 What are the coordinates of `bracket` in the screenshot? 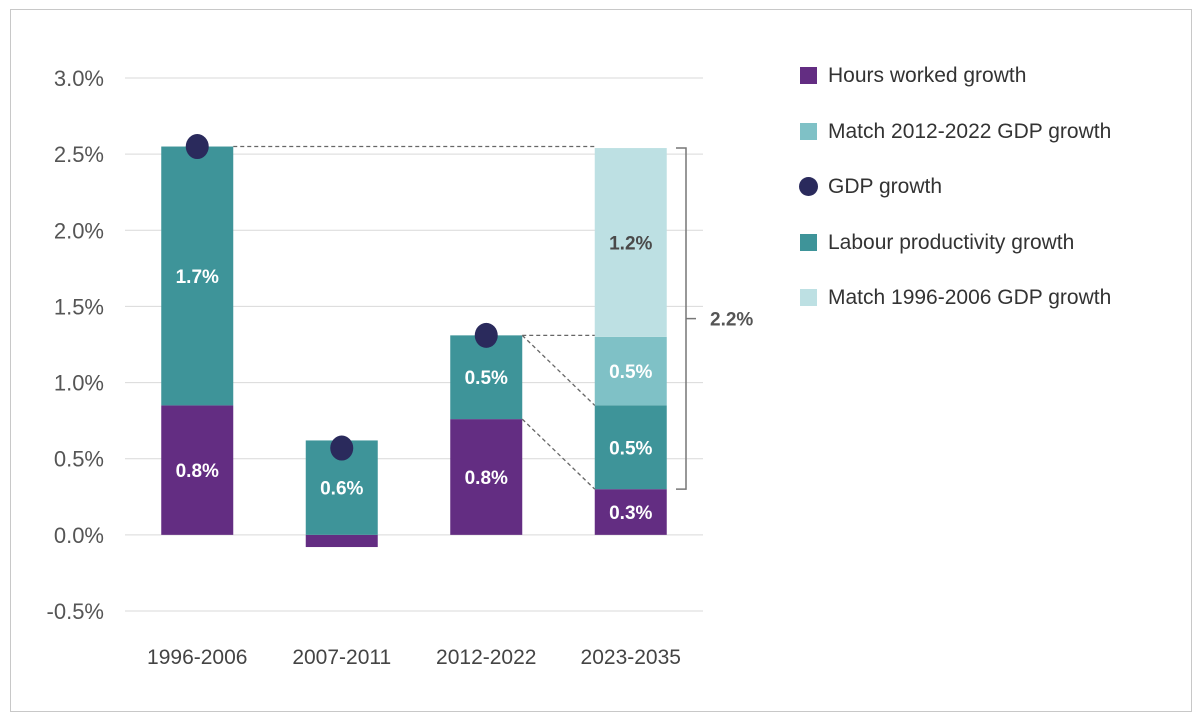 It's located at (681, 318).